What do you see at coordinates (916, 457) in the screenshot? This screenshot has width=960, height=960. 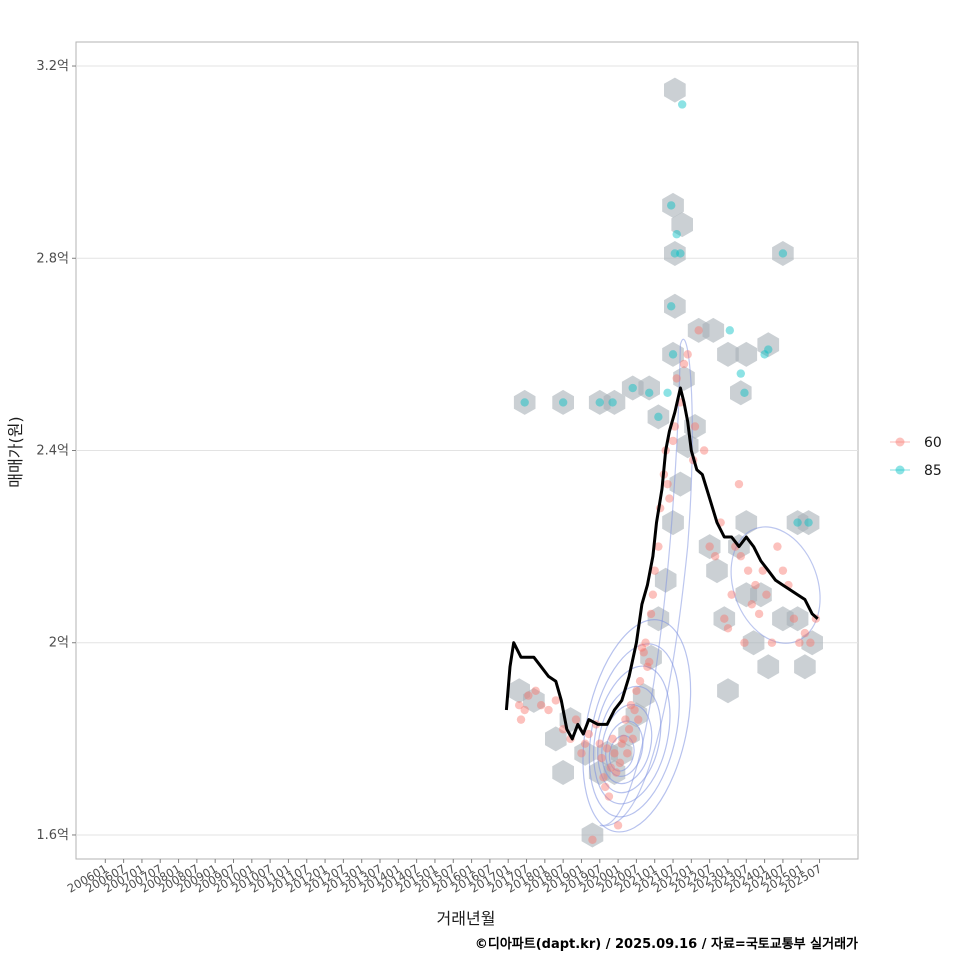 I see `legend: 60 85` at bounding box center [916, 457].